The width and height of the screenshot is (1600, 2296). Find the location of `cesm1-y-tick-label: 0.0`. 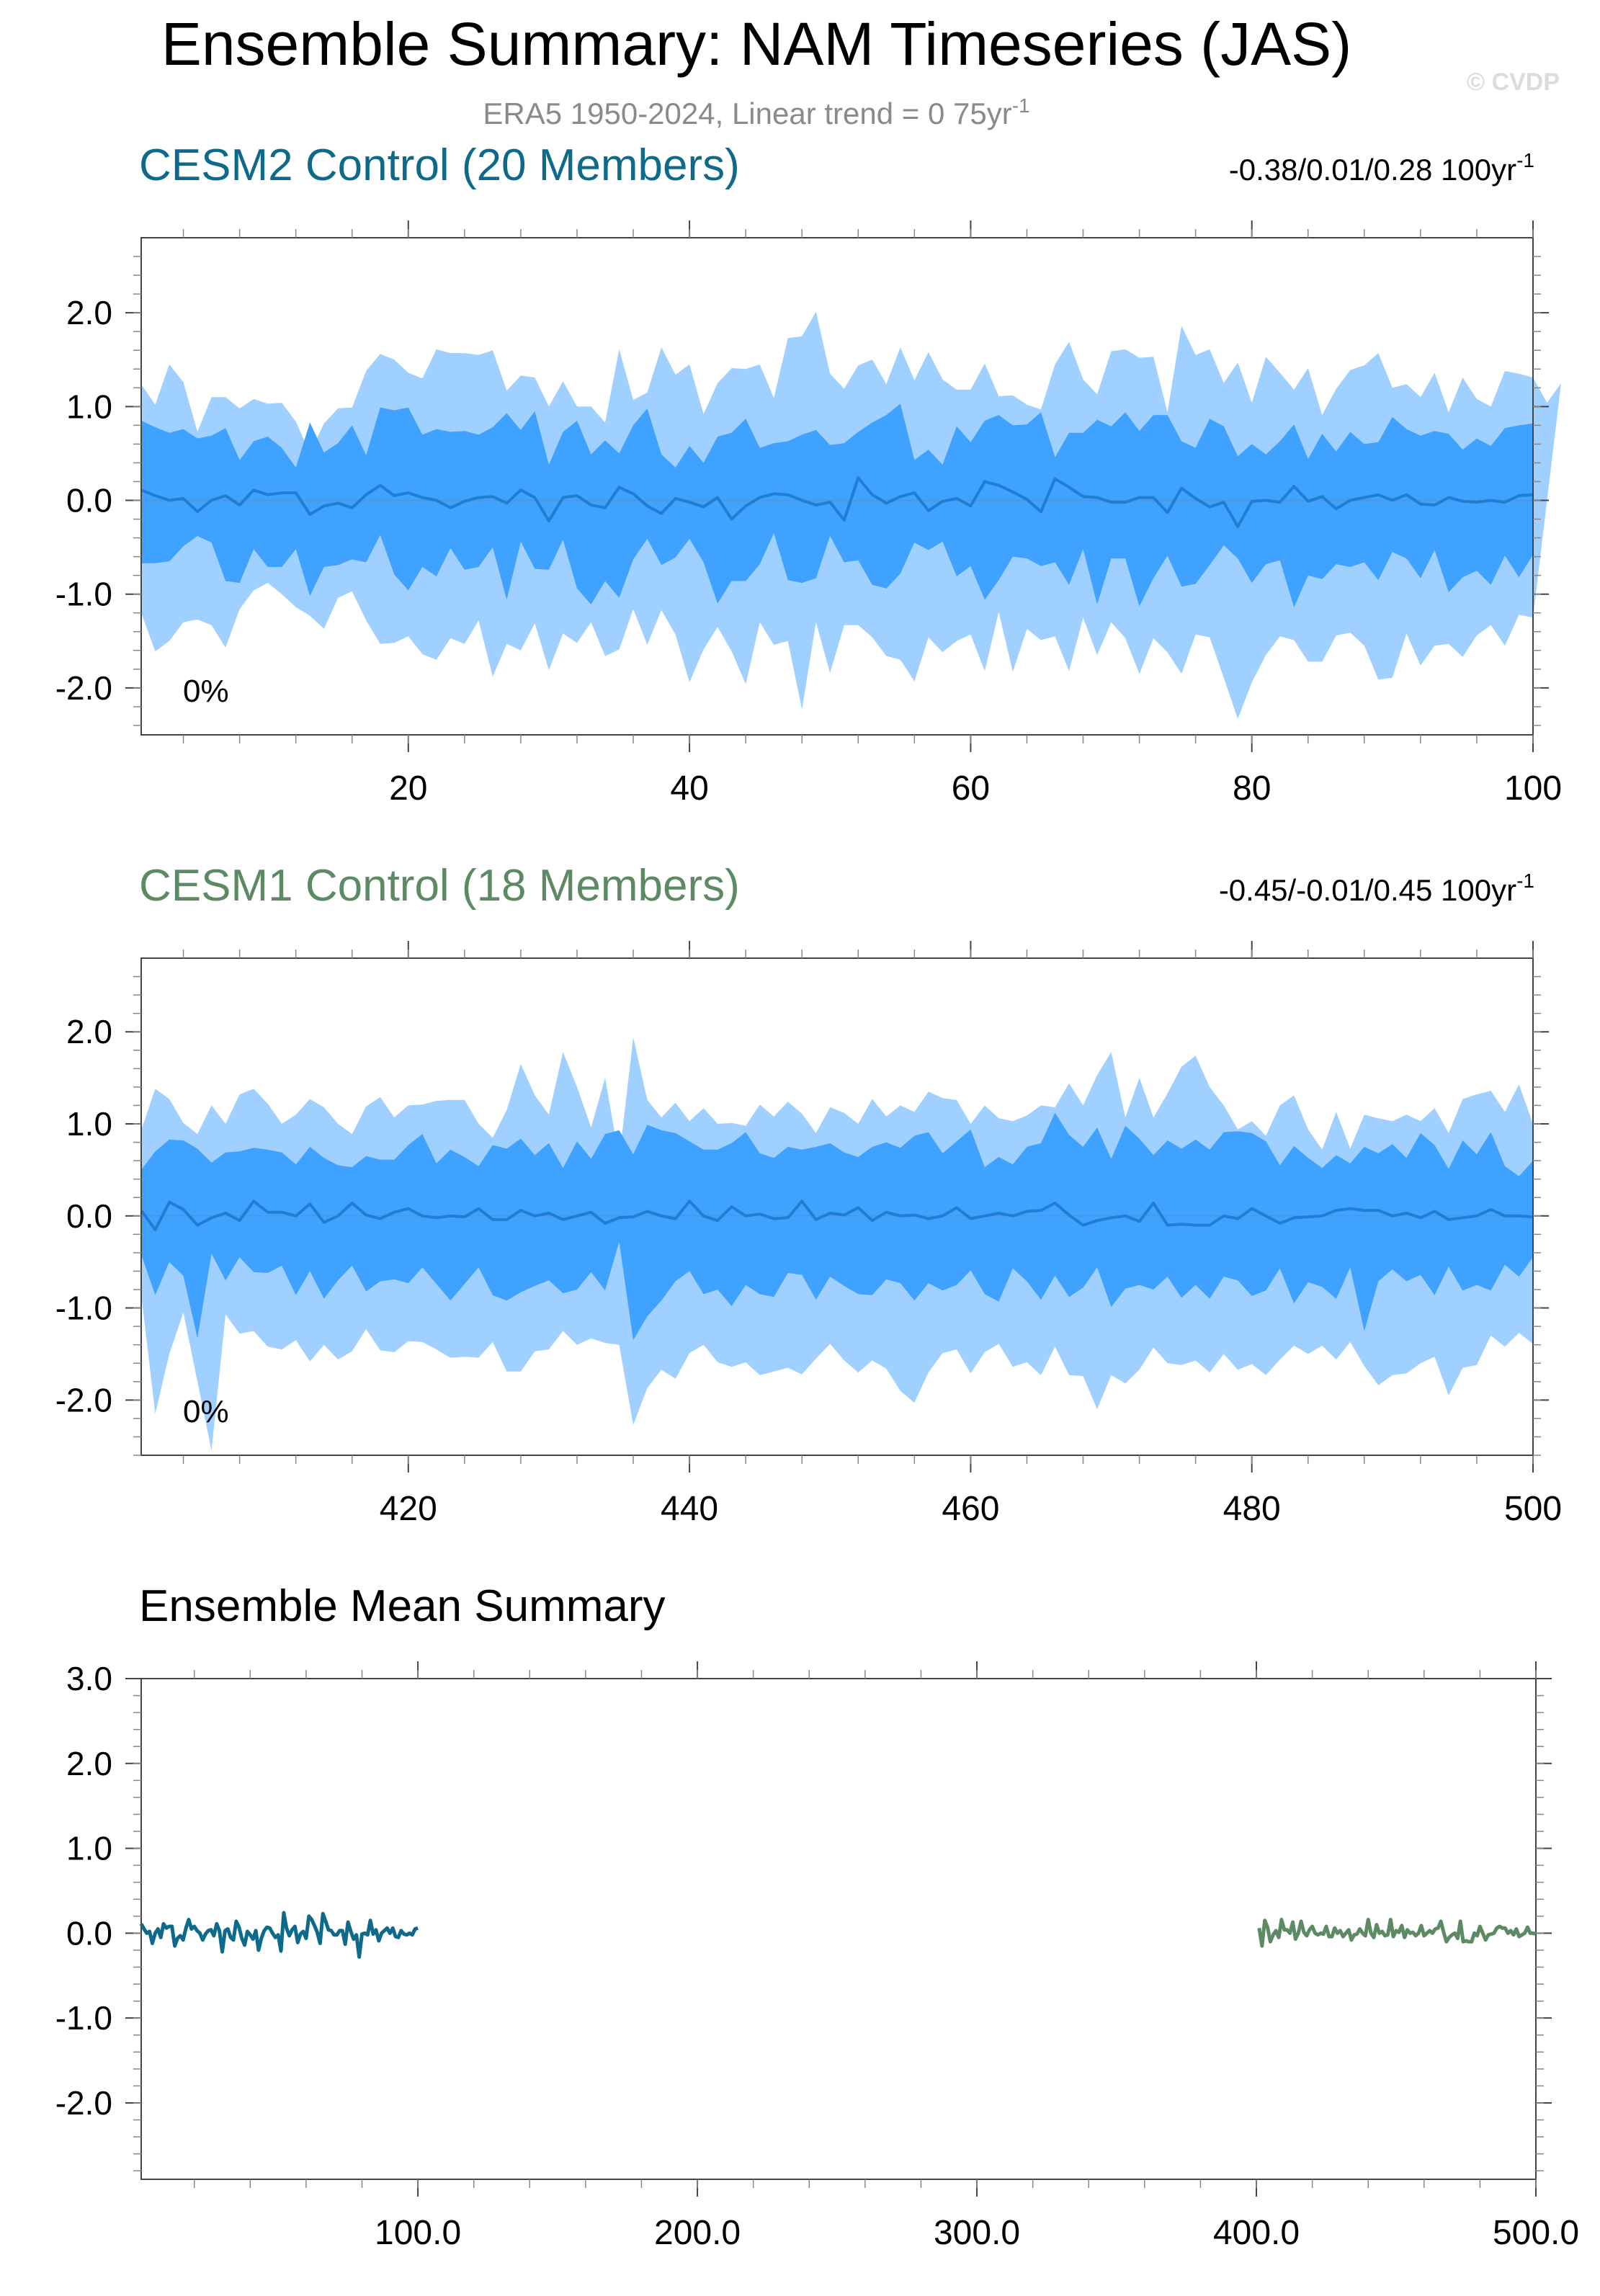

cesm1-y-tick-label: 0.0 is located at coordinates (89, 1216).